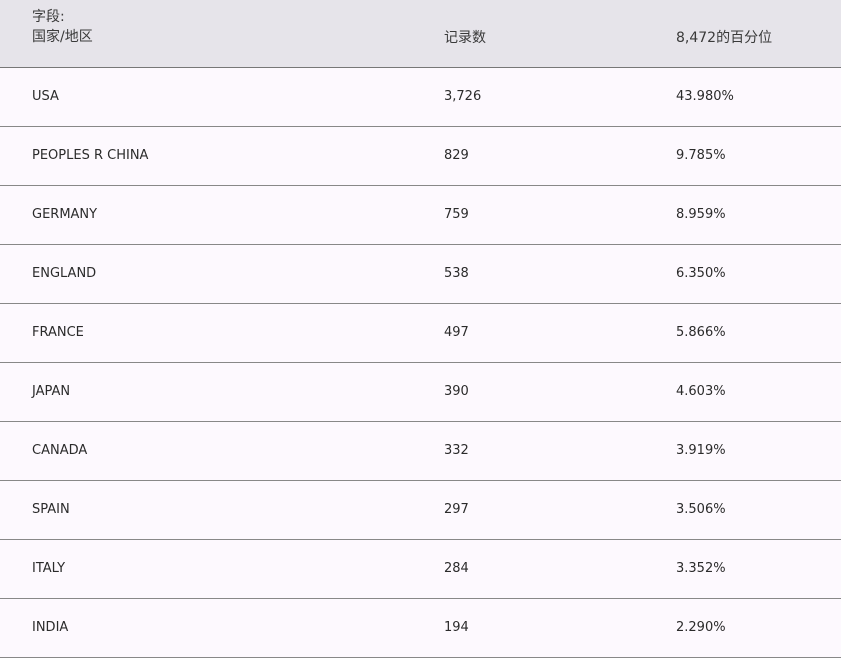 The image size is (841, 658). Describe the element at coordinates (222, 34) in the screenshot. I see `header-country: 字段: 国家/地区` at that location.